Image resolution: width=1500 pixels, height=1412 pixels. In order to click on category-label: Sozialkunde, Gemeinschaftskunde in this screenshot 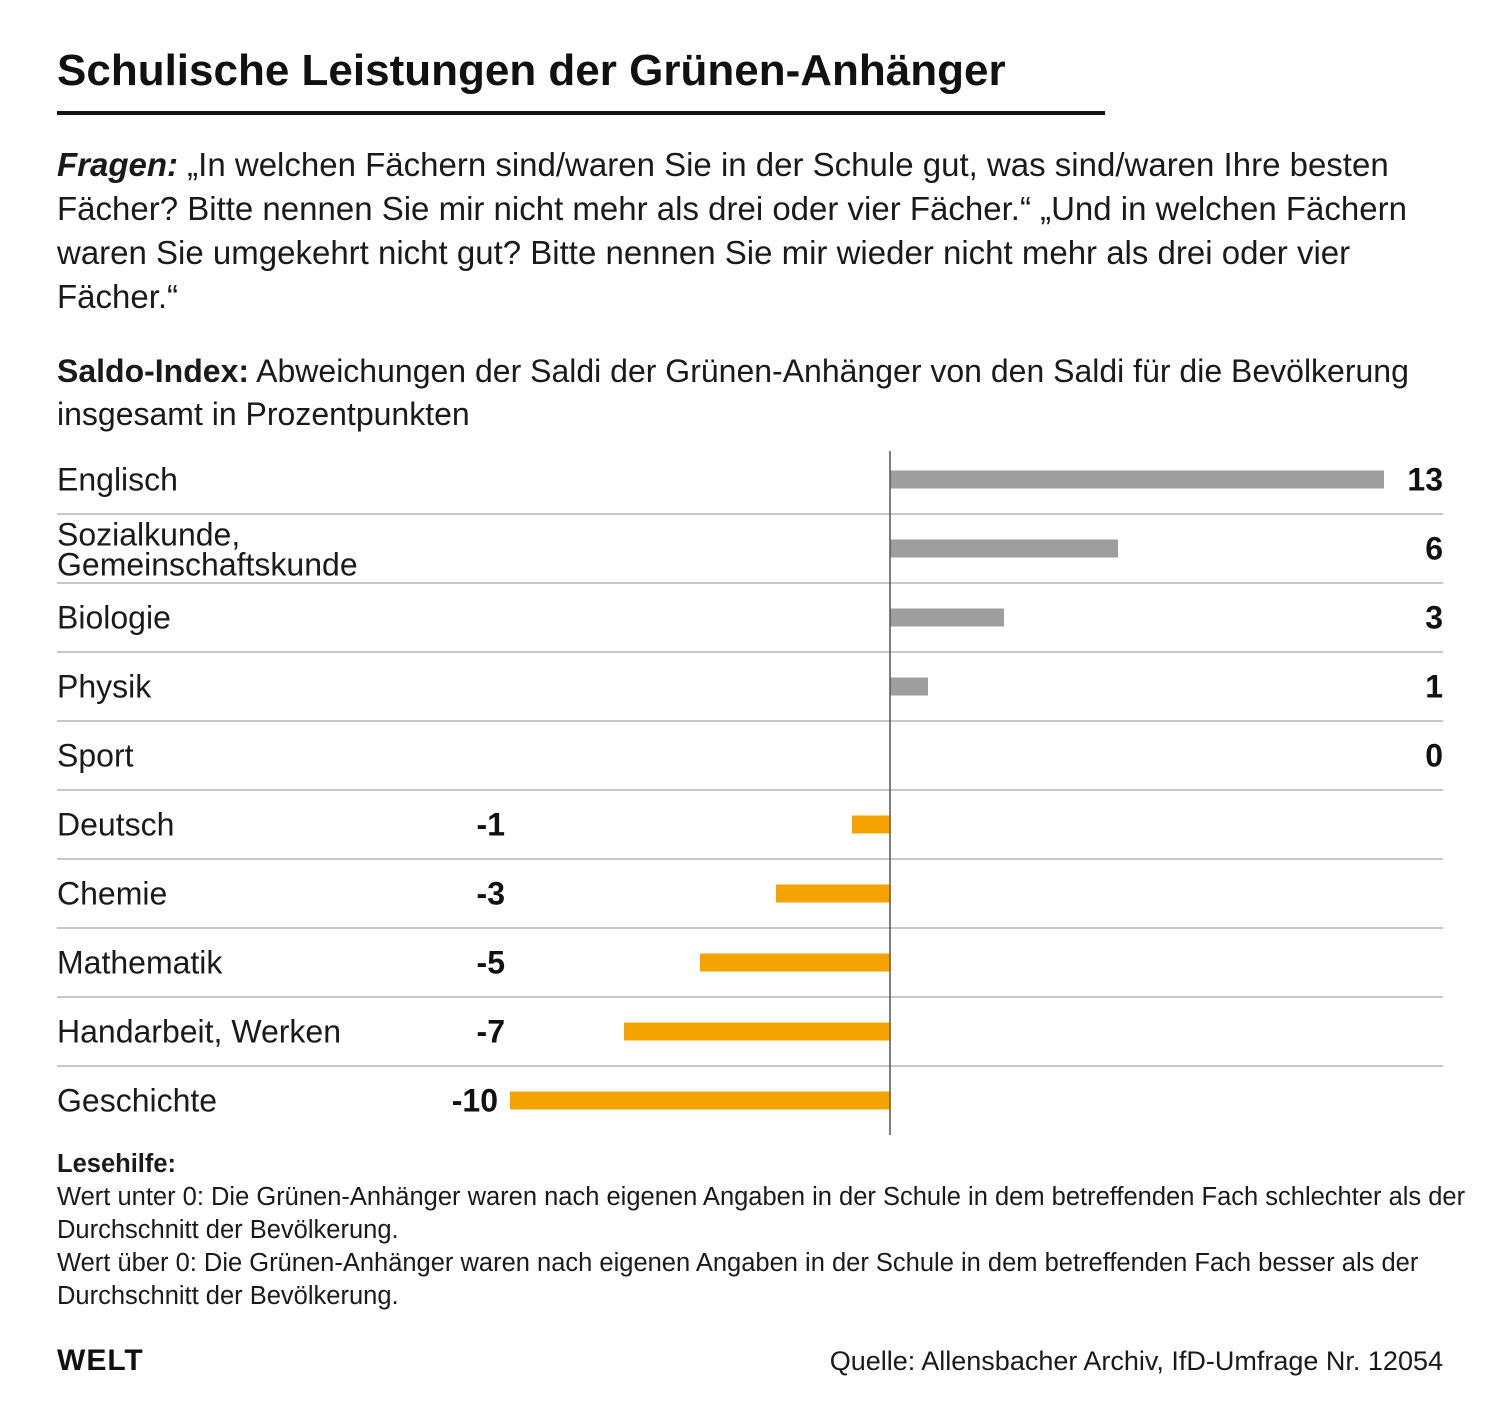, I will do `click(207, 550)`.